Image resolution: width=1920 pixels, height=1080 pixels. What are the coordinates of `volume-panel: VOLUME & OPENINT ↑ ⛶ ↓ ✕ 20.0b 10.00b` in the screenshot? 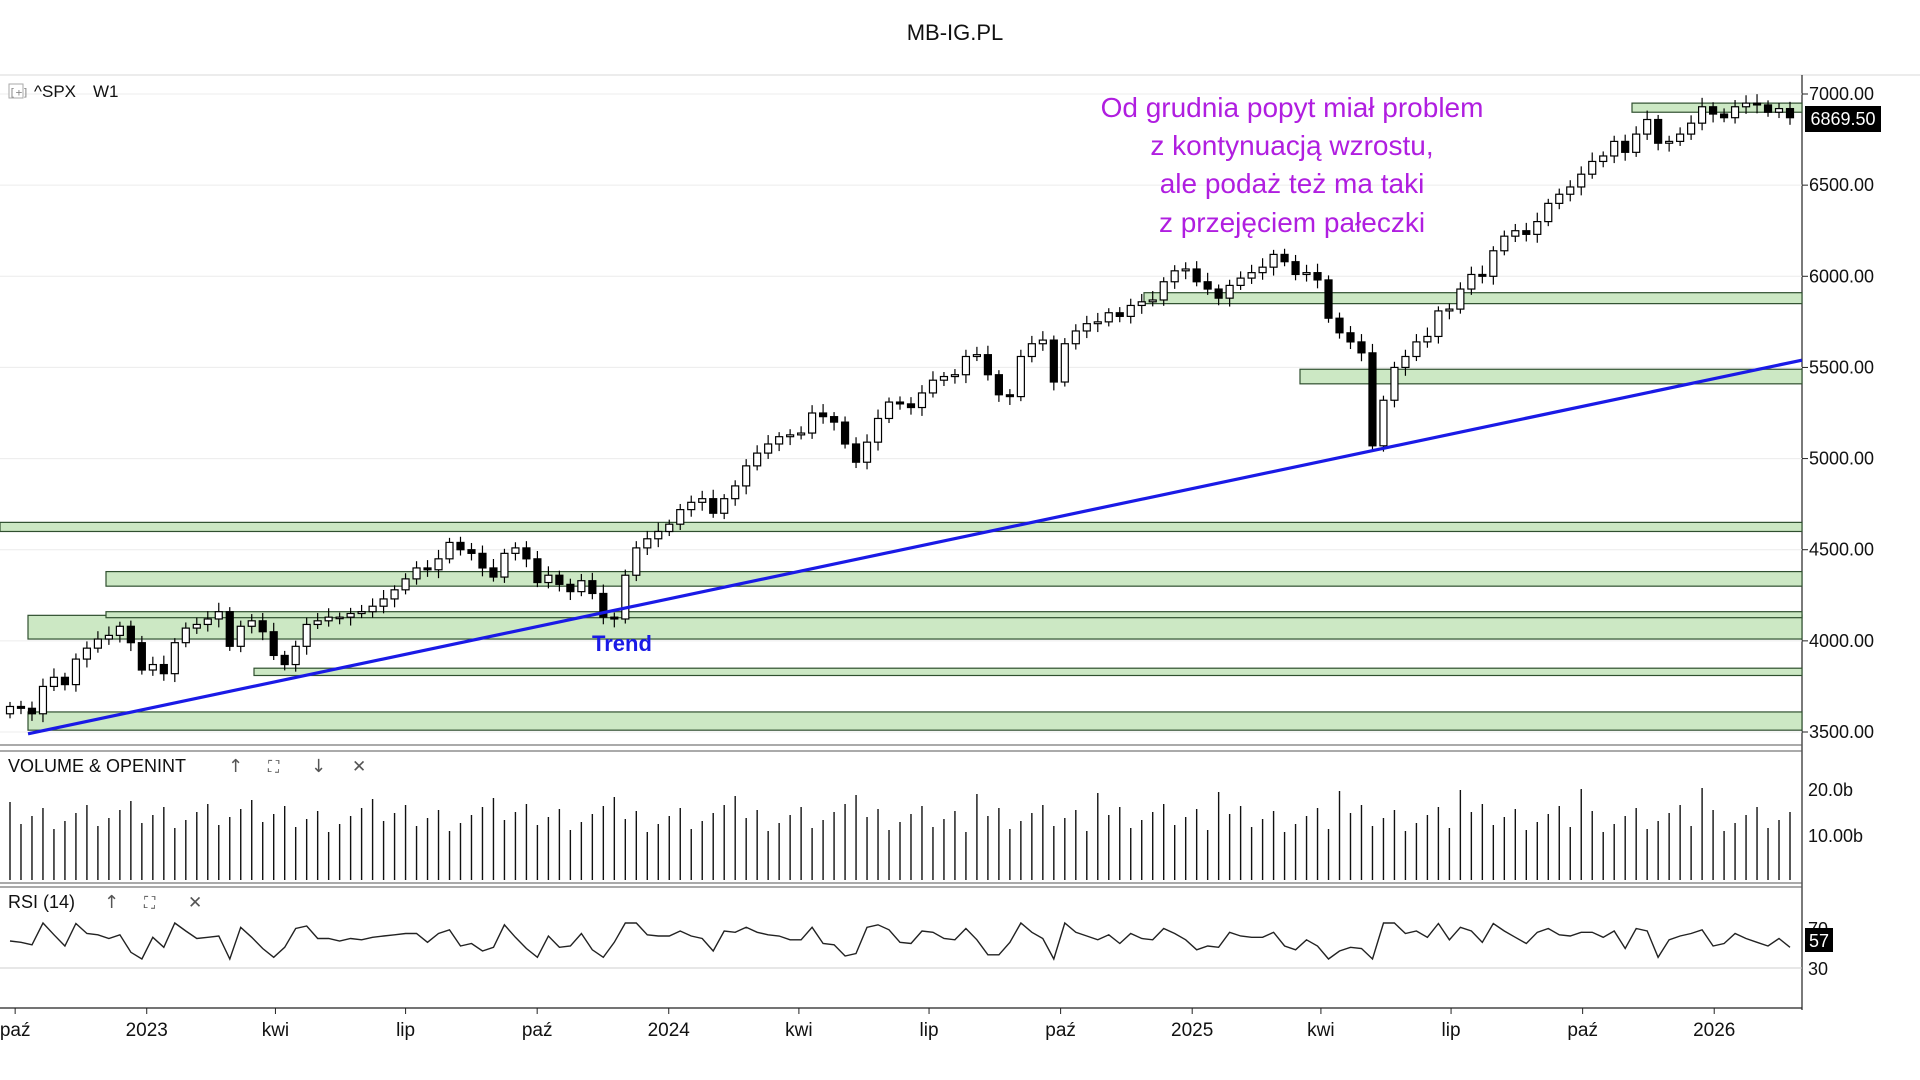 It's located at (931, 822).